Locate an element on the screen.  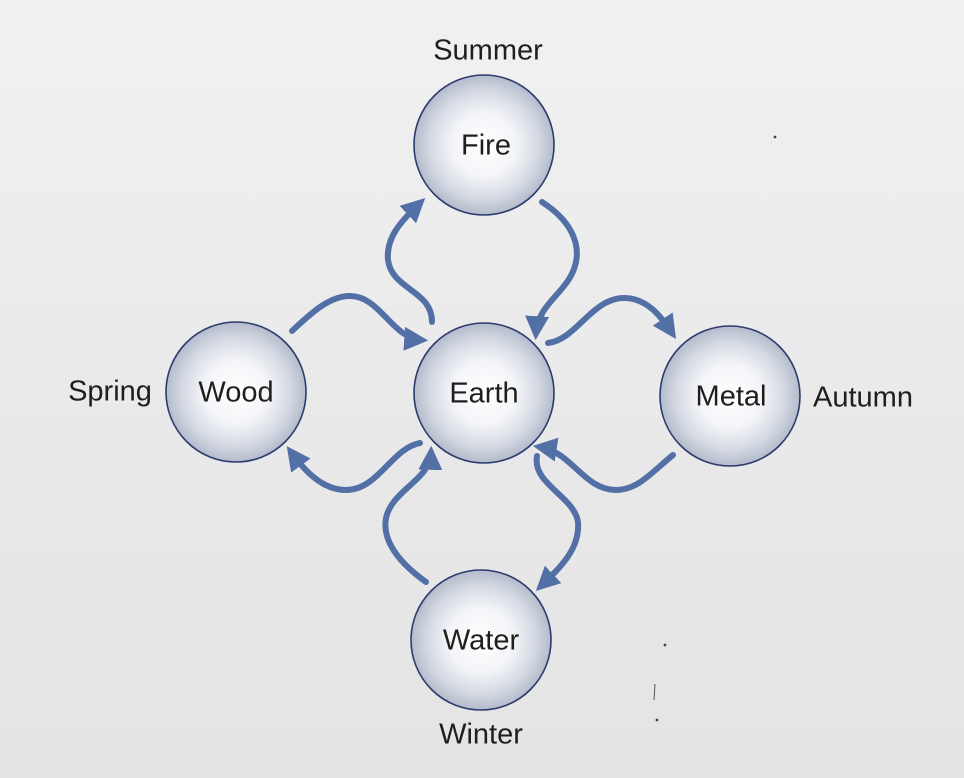
arrow-earth-to-water is located at coordinates (557, 522).